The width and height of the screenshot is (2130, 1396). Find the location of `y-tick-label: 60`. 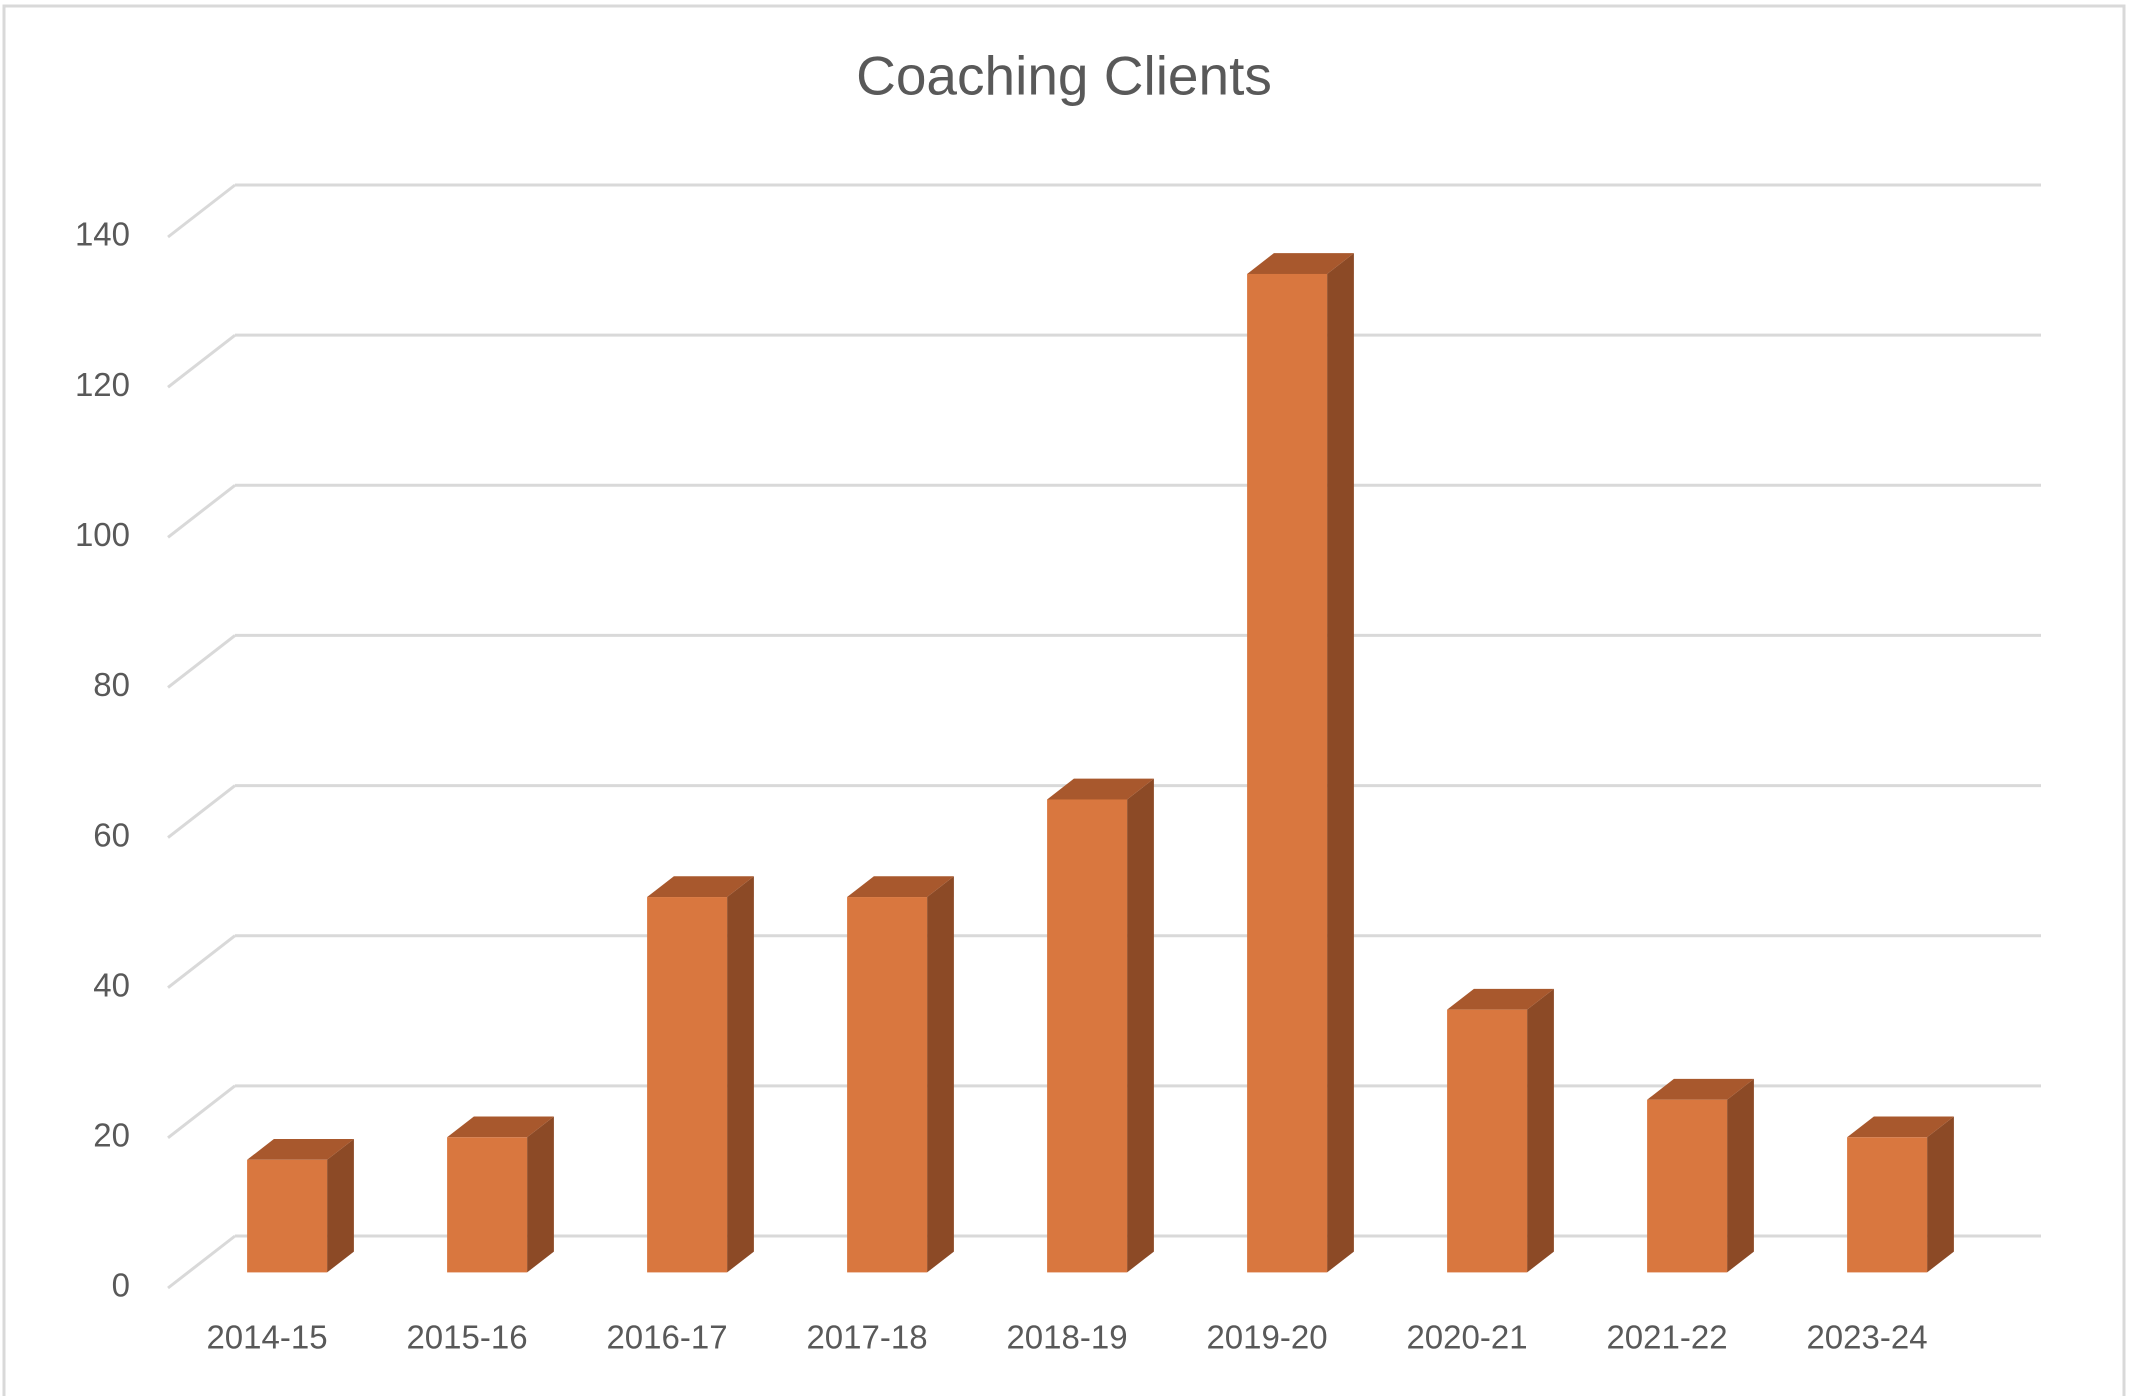

y-tick-label: 60 is located at coordinates (111, 834).